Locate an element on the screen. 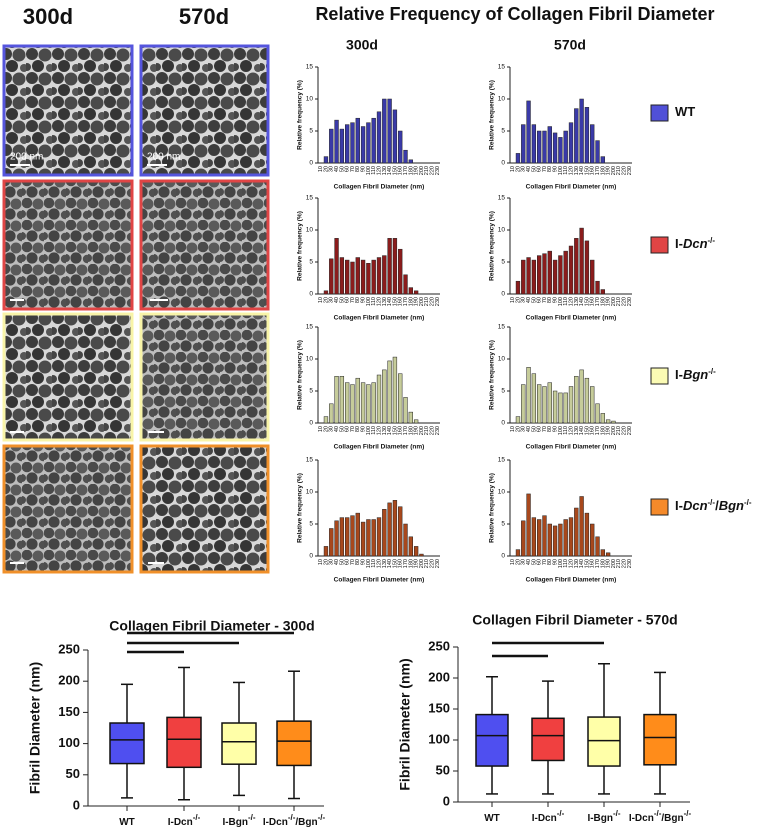  x-tick-label: 180 is located at coordinates (603, 301).